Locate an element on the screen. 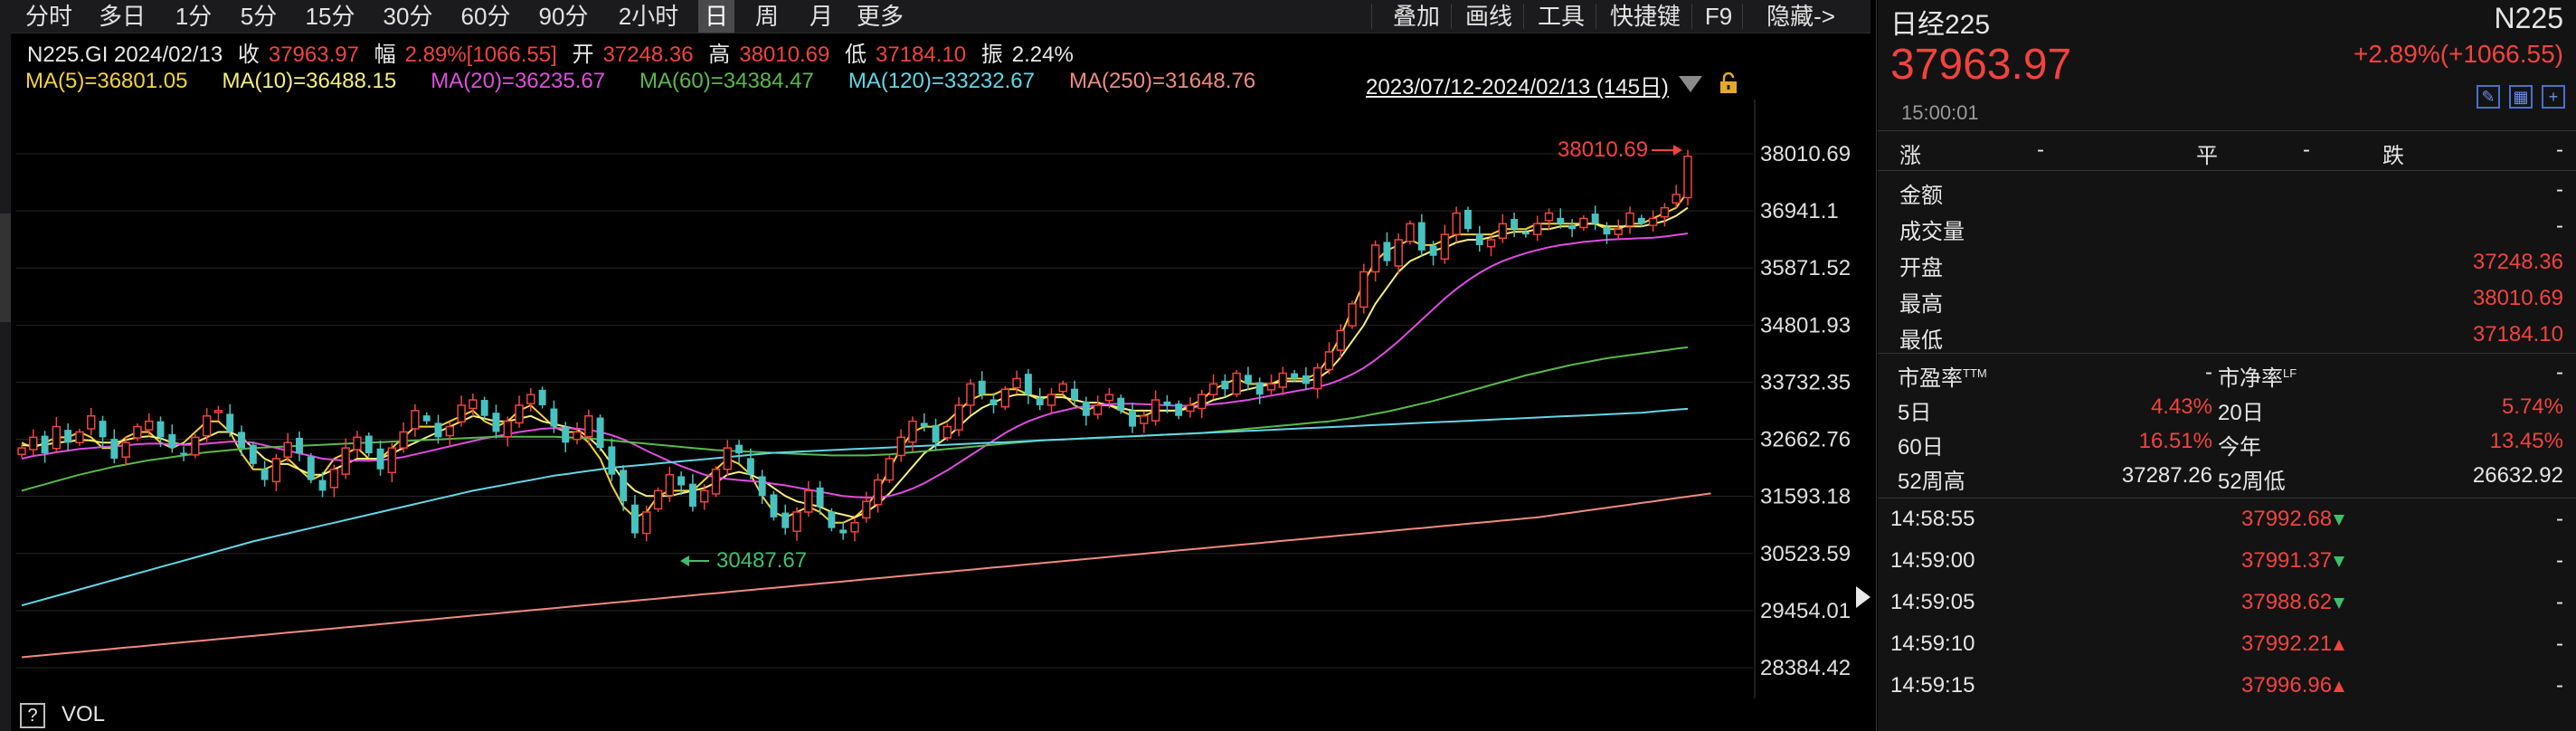 This screenshot has height=731, width=2576. stat-label: 5日 is located at coordinates (1915, 413).